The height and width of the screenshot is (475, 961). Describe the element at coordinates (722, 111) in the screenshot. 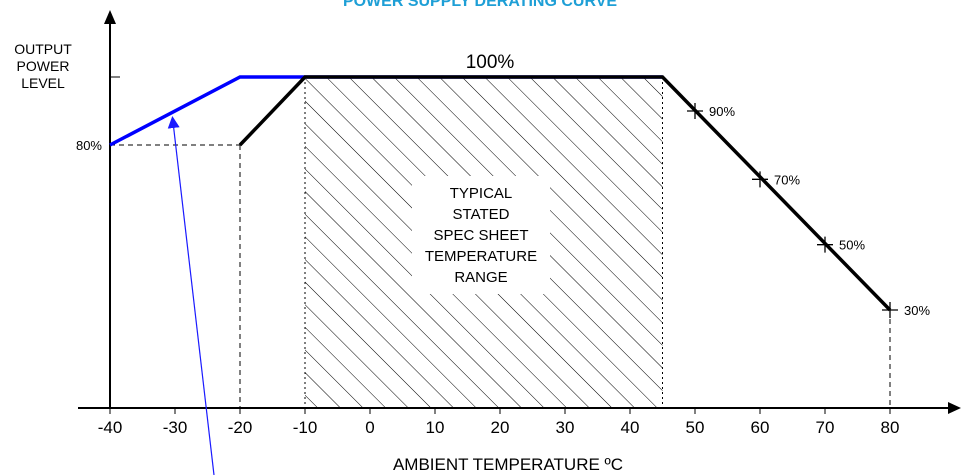

I see `annotation-label: 90%` at that location.